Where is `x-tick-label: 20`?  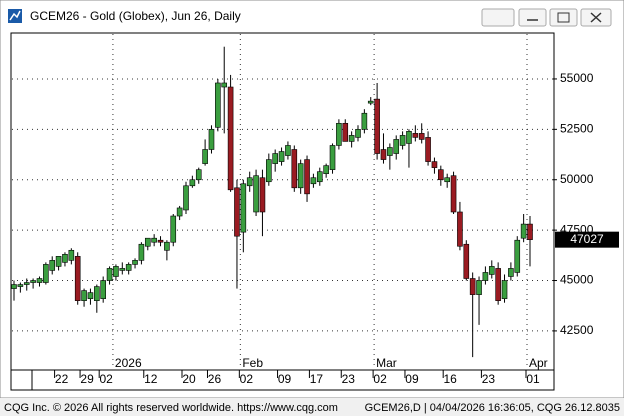 x-tick-label: 20 is located at coordinates (189, 379).